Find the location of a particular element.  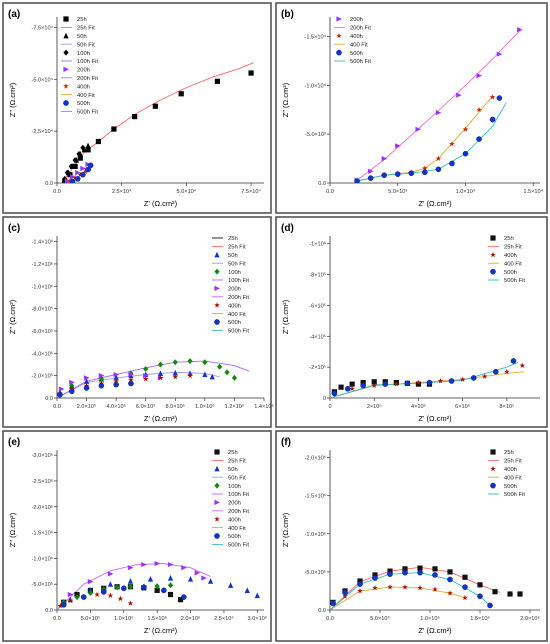

series-100h is located at coordinates (74, 163).